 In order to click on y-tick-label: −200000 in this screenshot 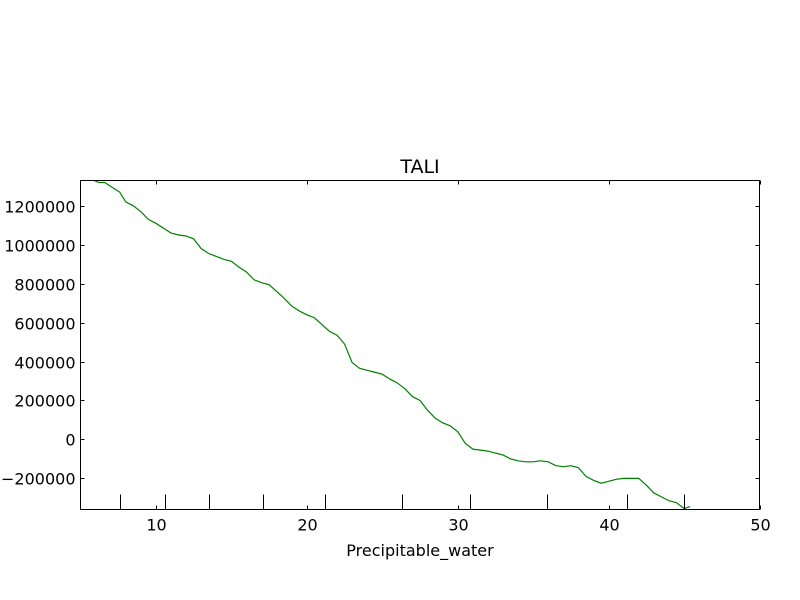, I will do `click(38, 479)`.